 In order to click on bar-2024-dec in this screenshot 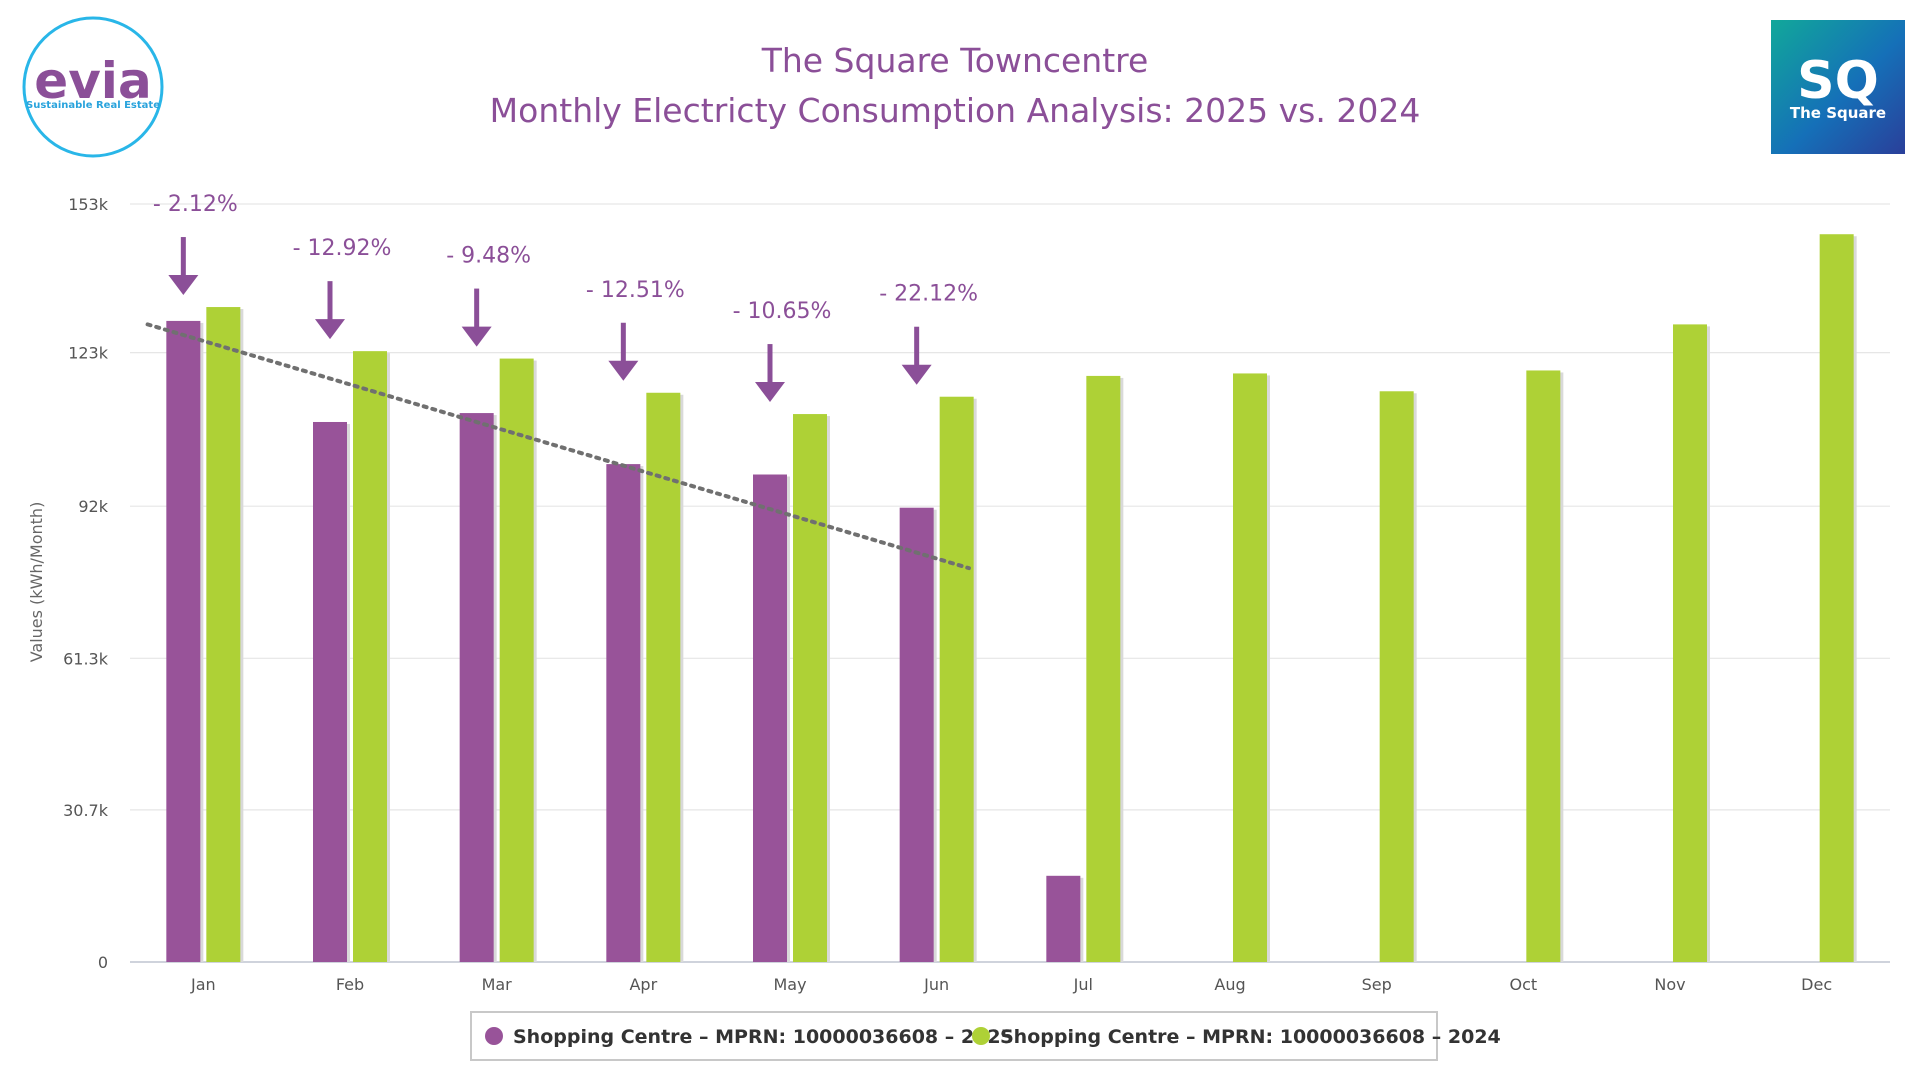, I will do `click(1836, 598)`.